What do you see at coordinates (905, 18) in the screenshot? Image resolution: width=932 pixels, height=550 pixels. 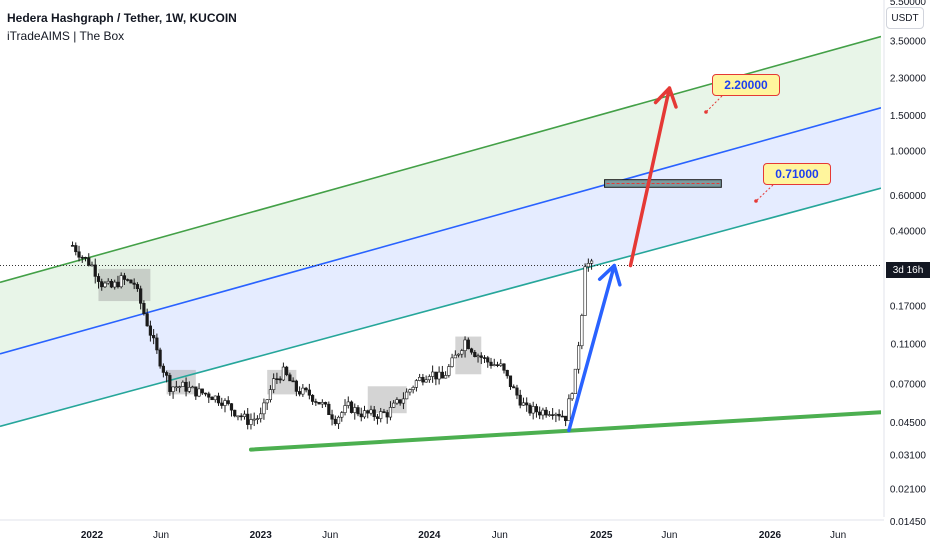 I see `currency-button: USDT` at bounding box center [905, 18].